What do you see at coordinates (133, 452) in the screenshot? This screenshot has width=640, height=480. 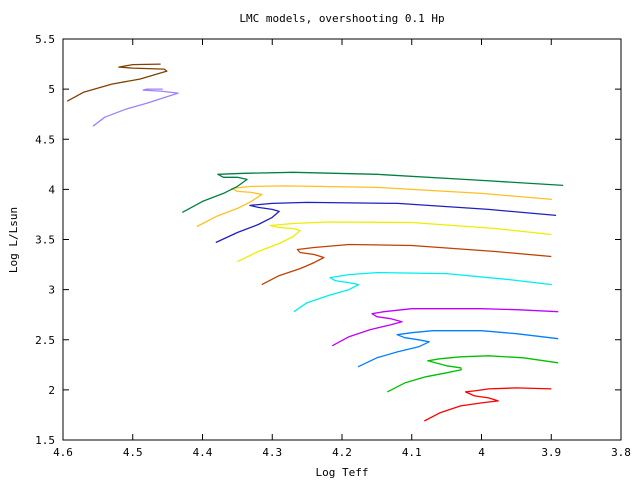 I see `x-tick-label: 4.5` at bounding box center [133, 452].